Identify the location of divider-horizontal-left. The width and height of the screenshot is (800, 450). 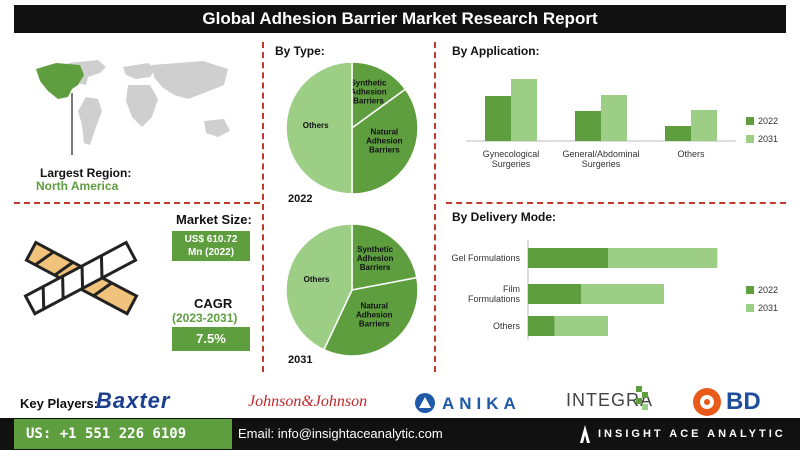
(137, 203).